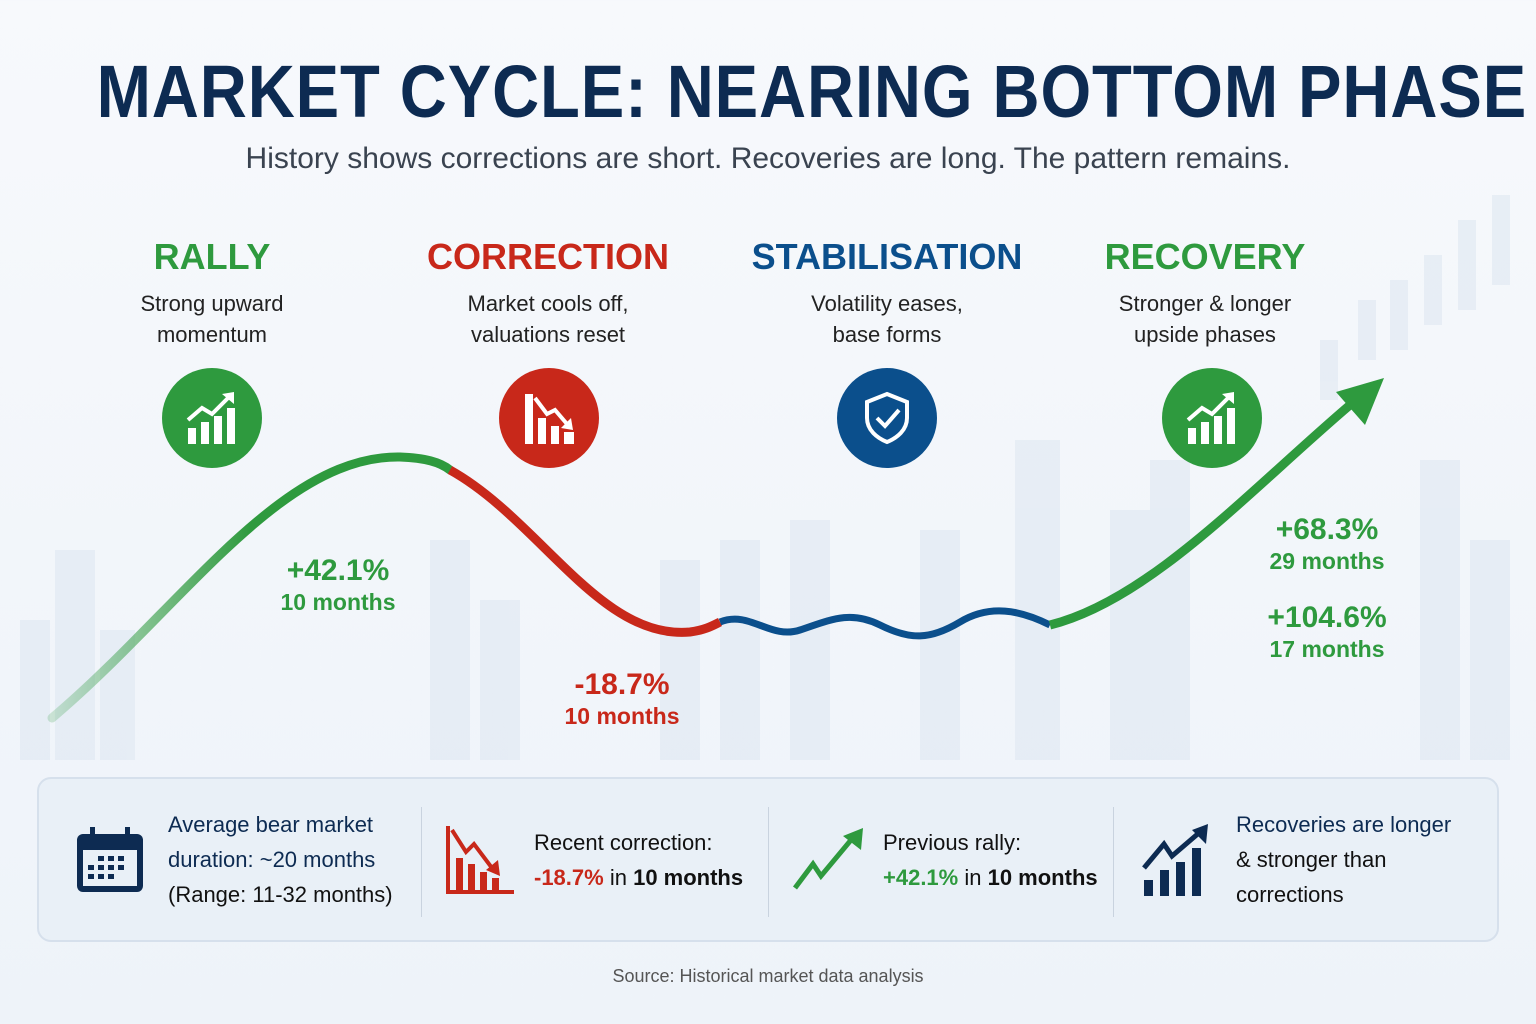 This screenshot has width=1536, height=1024. I want to click on correction-line1: Recent correction:, so click(623, 842).